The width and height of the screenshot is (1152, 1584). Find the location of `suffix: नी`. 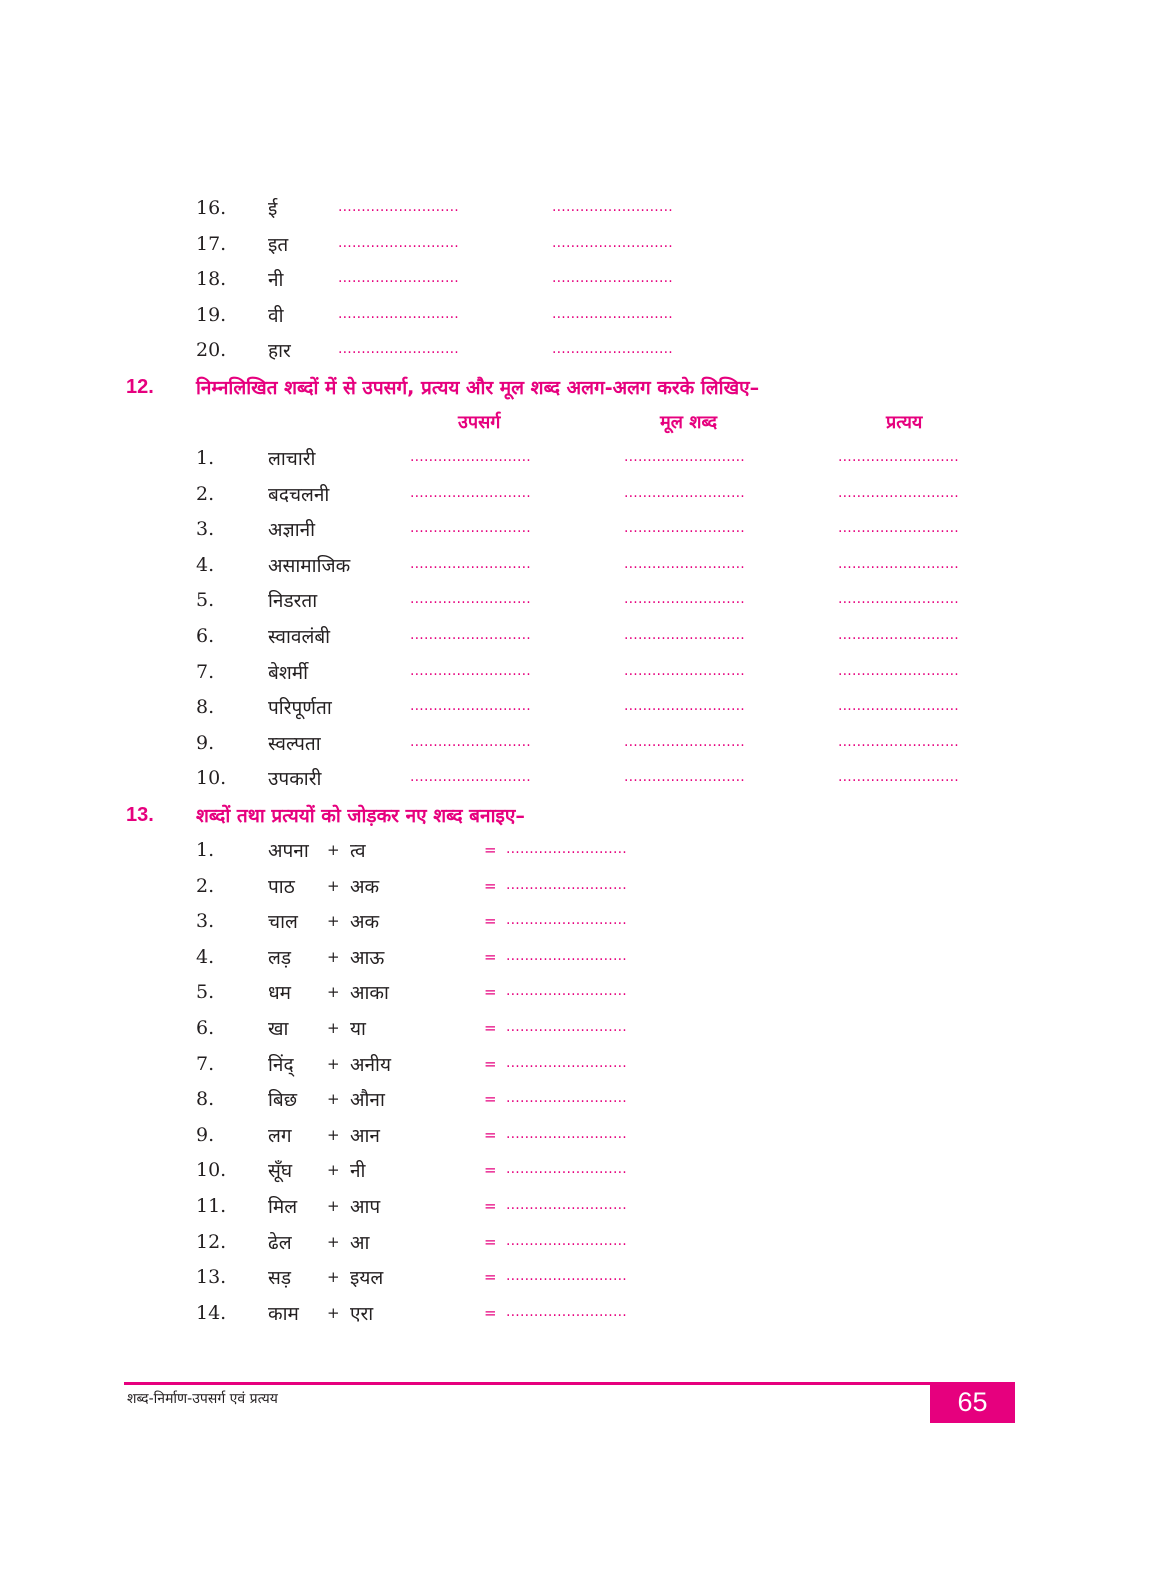

suffix: नी is located at coordinates (358, 1171).